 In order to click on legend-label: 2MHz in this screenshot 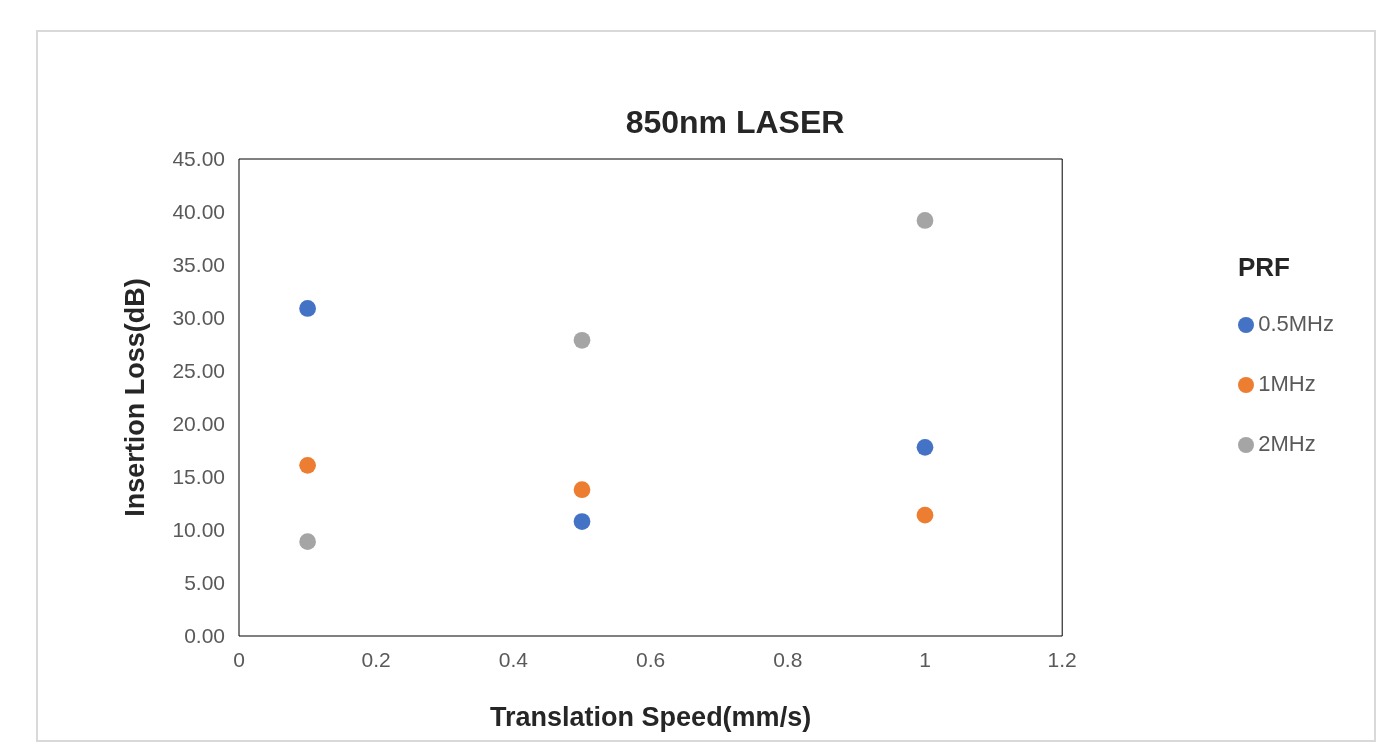, I will do `click(1287, 443)`.